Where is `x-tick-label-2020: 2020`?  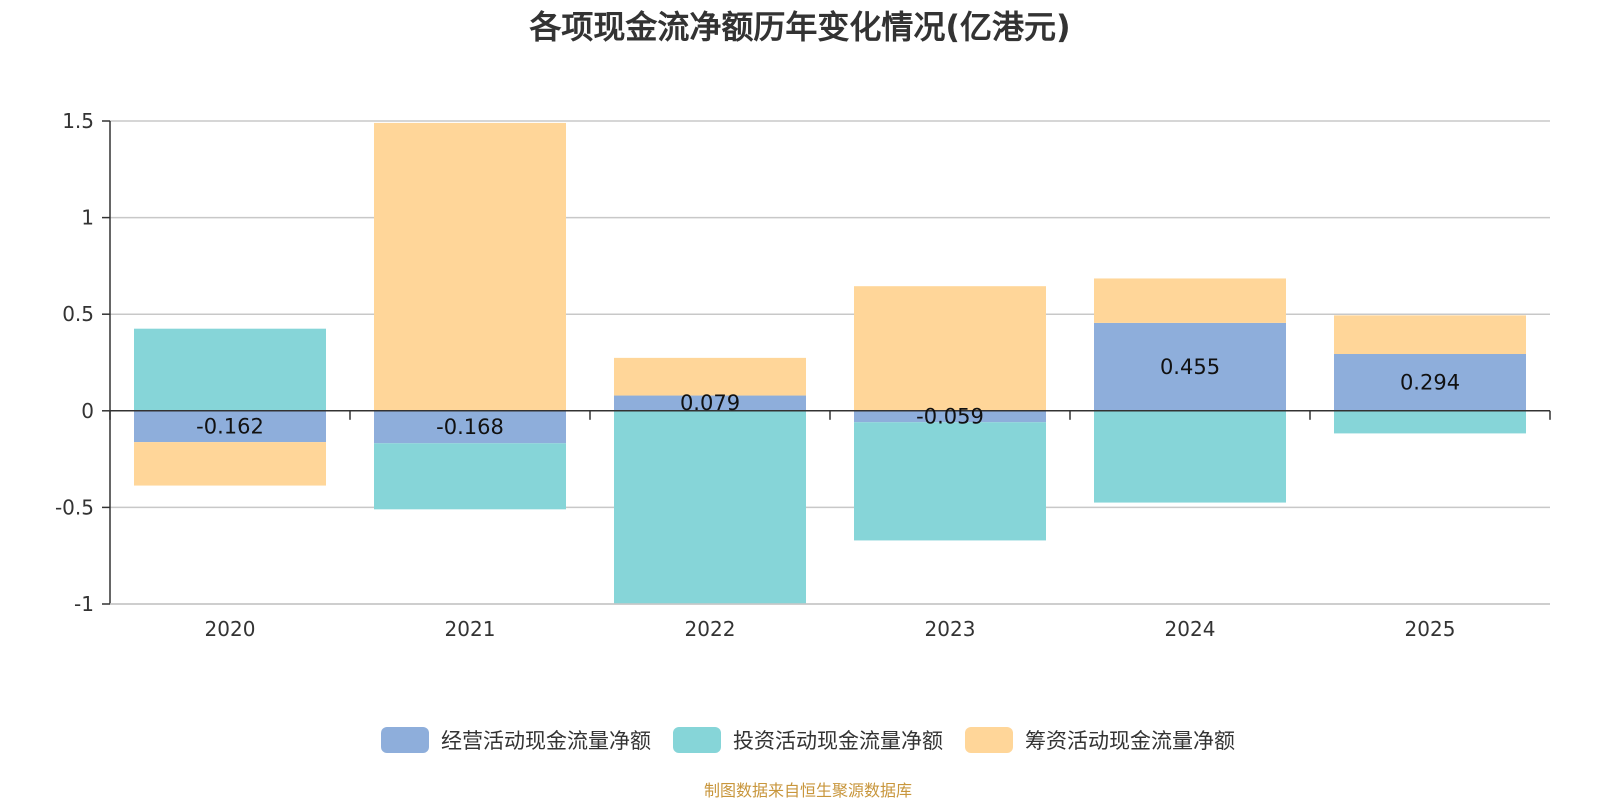 x-tick-label-2020: 2020 is located at coordinates (230, 629).